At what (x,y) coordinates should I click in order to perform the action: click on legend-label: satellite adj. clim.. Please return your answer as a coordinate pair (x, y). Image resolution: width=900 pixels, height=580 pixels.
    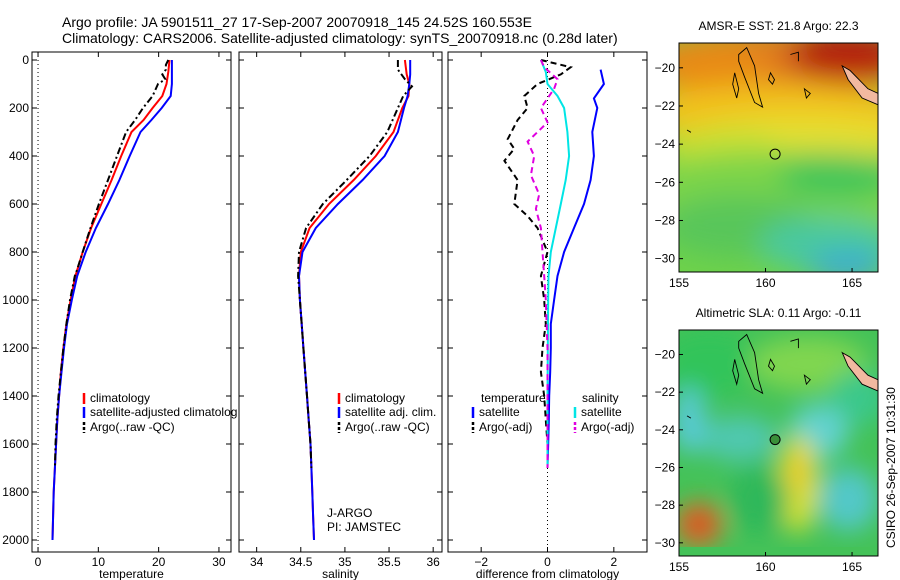
    Looking at the image, I should click on (390, 412).